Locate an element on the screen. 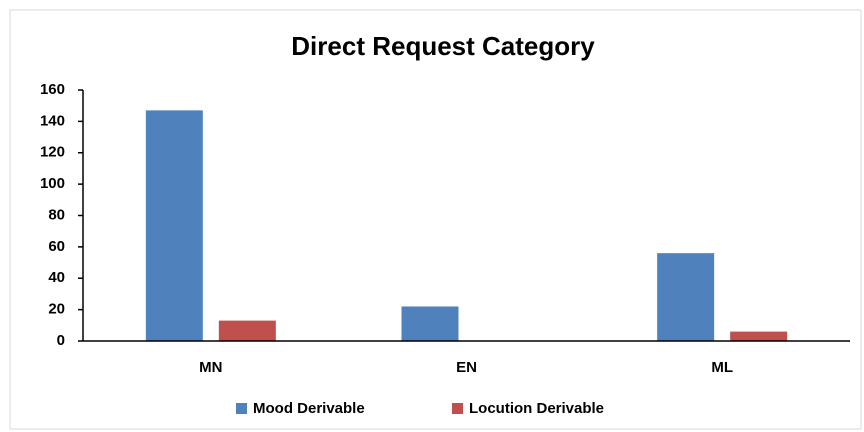 This screenshot has width=864, height=432. y-tick-label: 100 is located at coordinates (52, 183).